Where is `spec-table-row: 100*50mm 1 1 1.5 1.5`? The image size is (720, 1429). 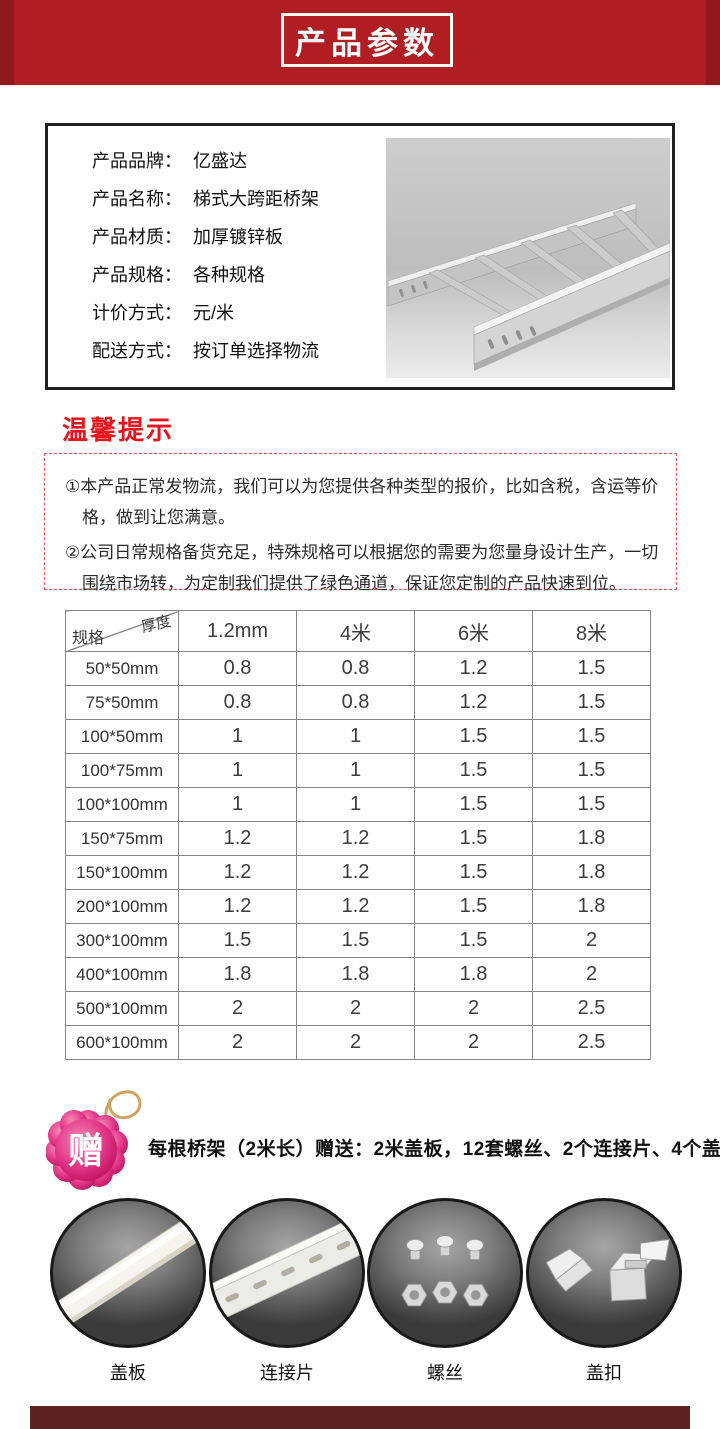
spec-table-row: 100*50mm 1 1 1.5 1.5 is located at coordinates (358, 736).